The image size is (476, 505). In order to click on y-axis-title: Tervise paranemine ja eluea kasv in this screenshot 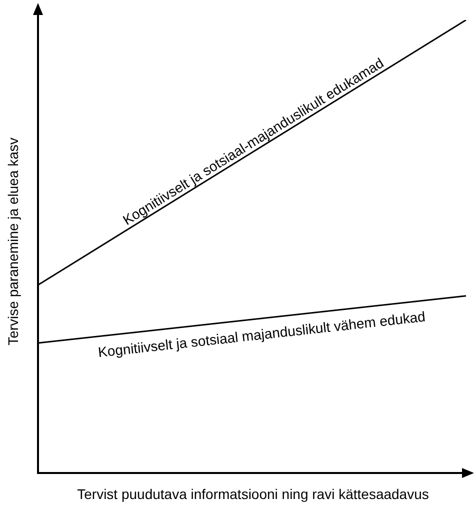, I will do `click(12, 242)`.